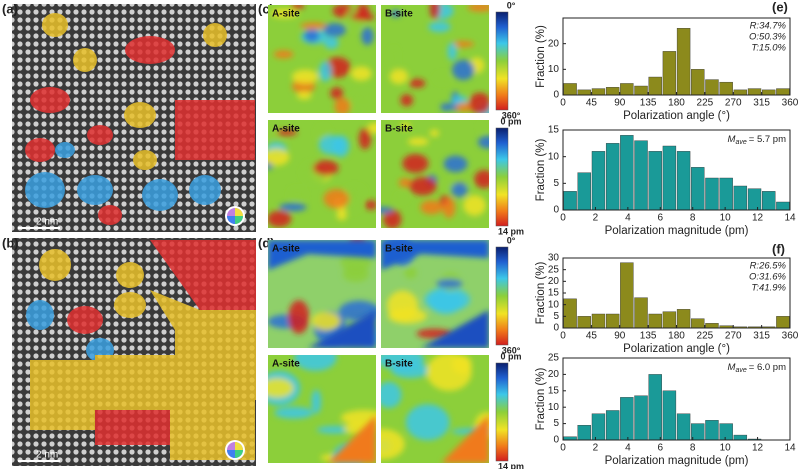 The width and height of the screenshot is (800, 469). What do you see at coordinates (596, 448) in the screenshot?
I see `x-tick-label: 2` at bounding box center [596, 448].